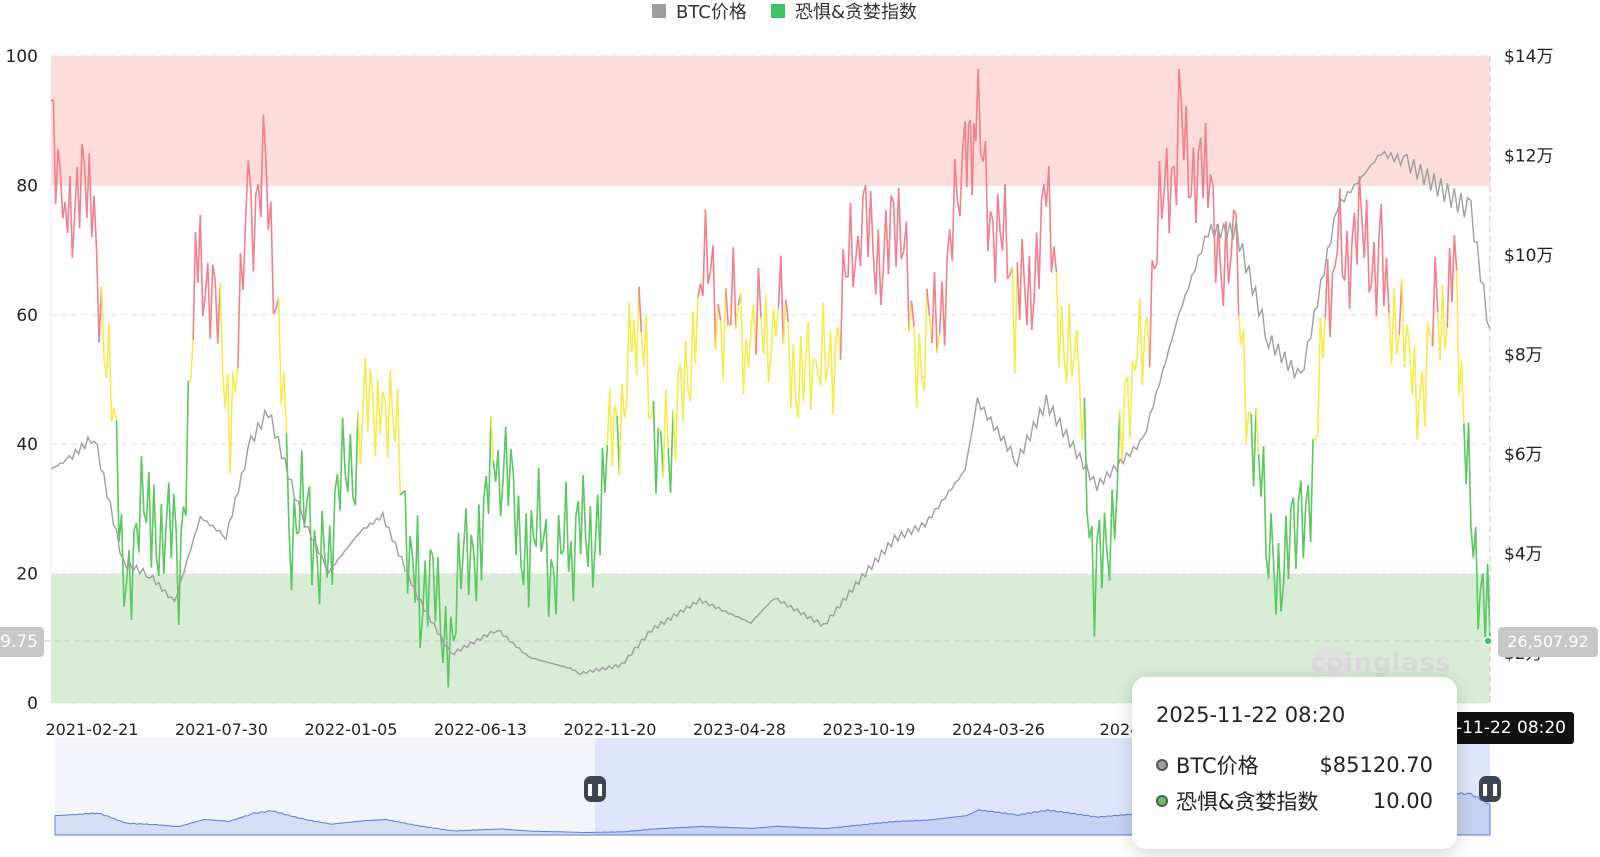  Describe the element at coordinates (221, 729) in the screenshot. I see `x-axis-tick: 2021-07-30` at that location.